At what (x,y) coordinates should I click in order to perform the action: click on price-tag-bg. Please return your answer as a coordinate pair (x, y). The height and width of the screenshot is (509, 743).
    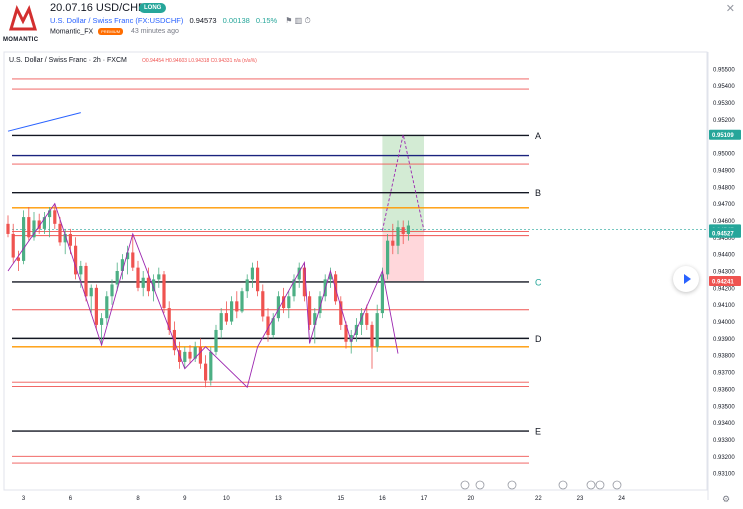
    Looking at the image, I should click on (725, 134).